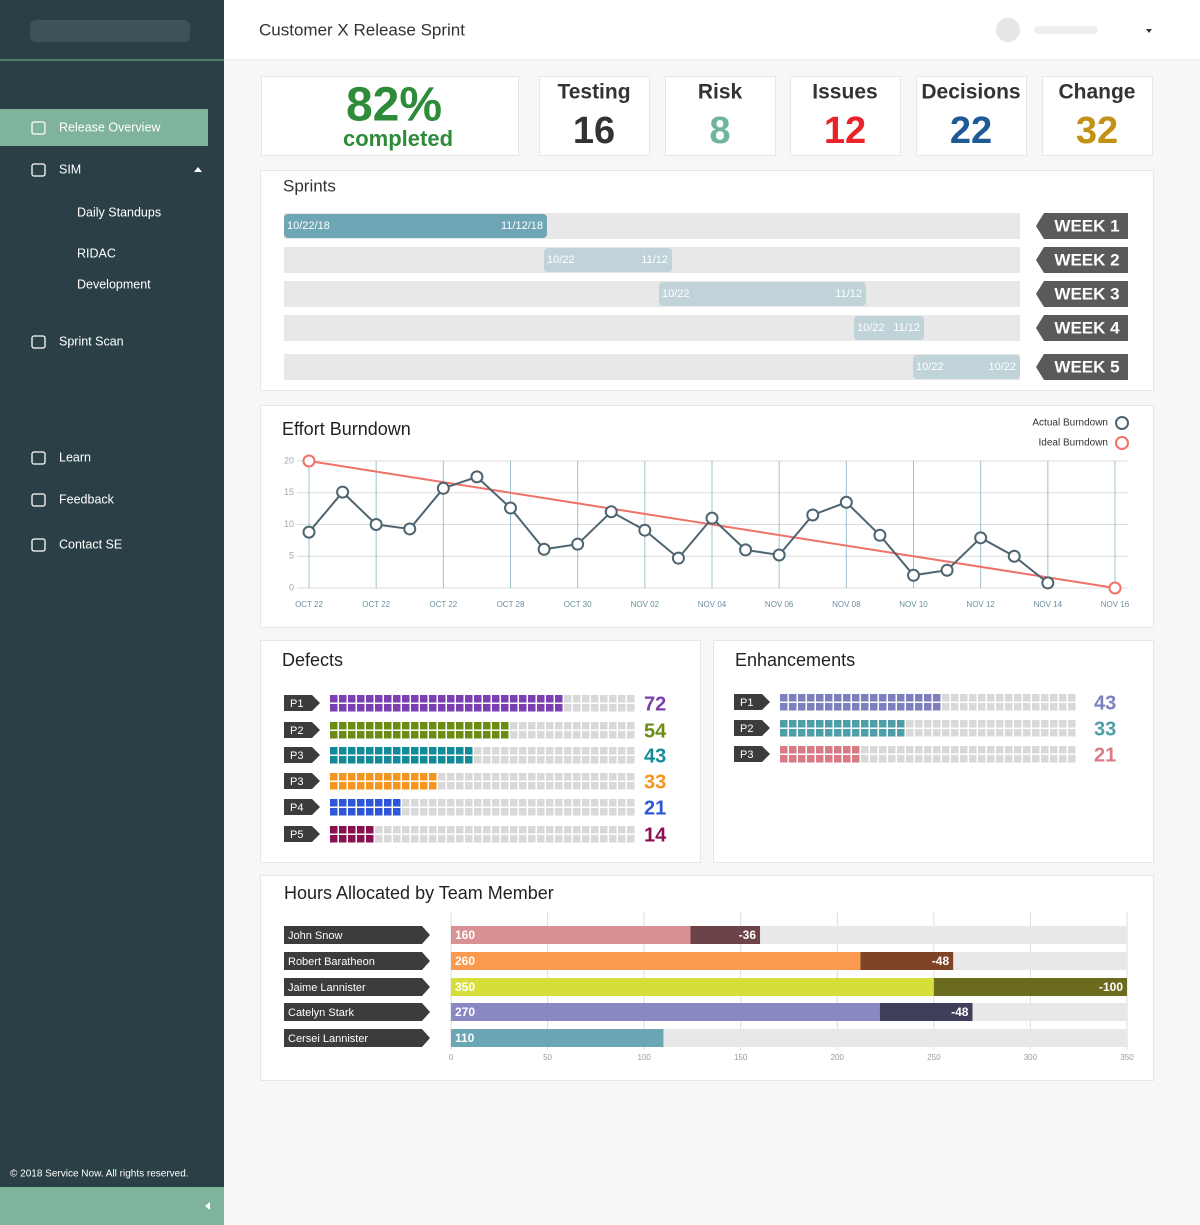 This screenshot has height=1225, width=1200. What do you see at coordinates (1149, 31) in the screenshot?
I see `user-menu-caret` at bounding box center [1149, 31].